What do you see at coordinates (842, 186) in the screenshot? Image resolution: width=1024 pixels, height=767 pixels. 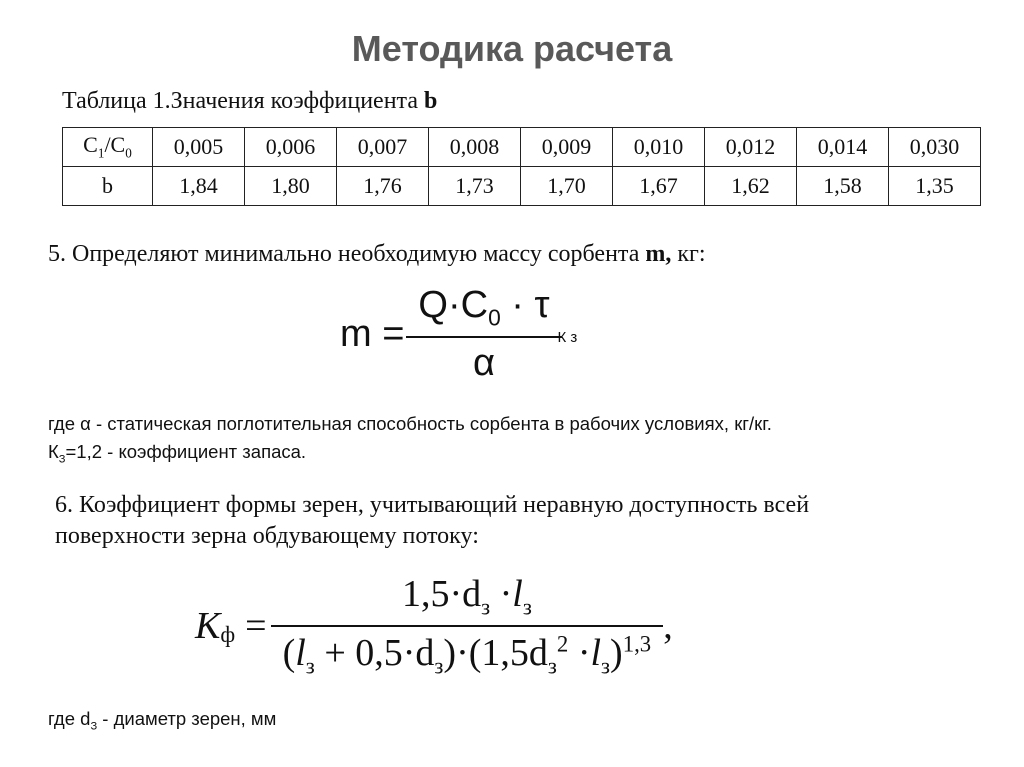 I see `table-cell: 1,58` at bounding box center [842, 186].